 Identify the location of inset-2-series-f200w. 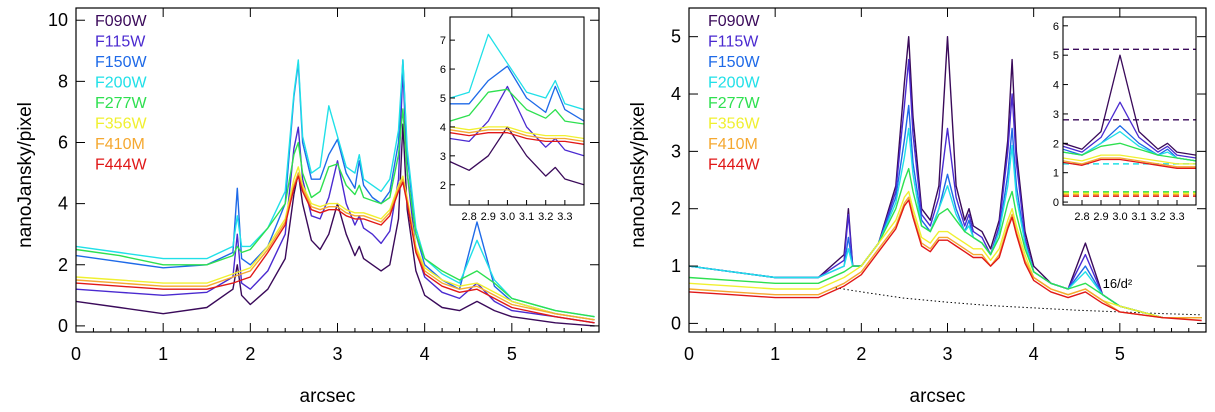
(1129, 146).